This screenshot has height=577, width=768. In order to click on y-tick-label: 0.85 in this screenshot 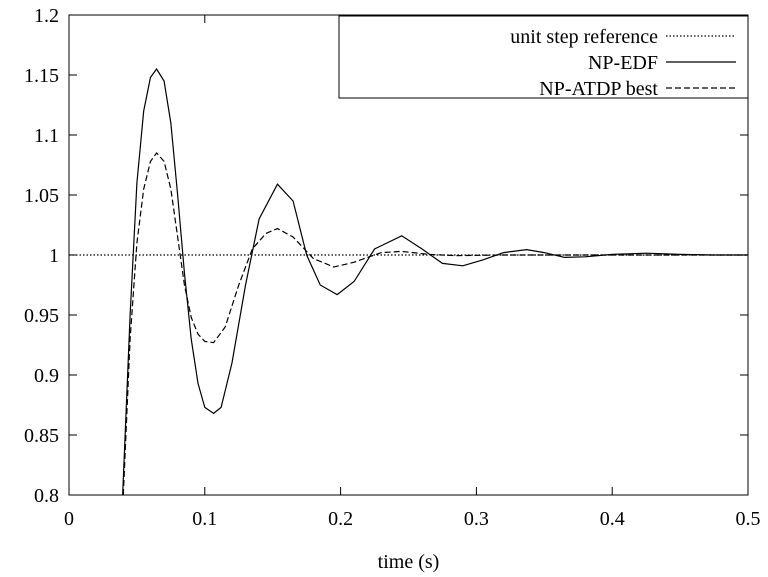, I will do `click(41, 436)`.